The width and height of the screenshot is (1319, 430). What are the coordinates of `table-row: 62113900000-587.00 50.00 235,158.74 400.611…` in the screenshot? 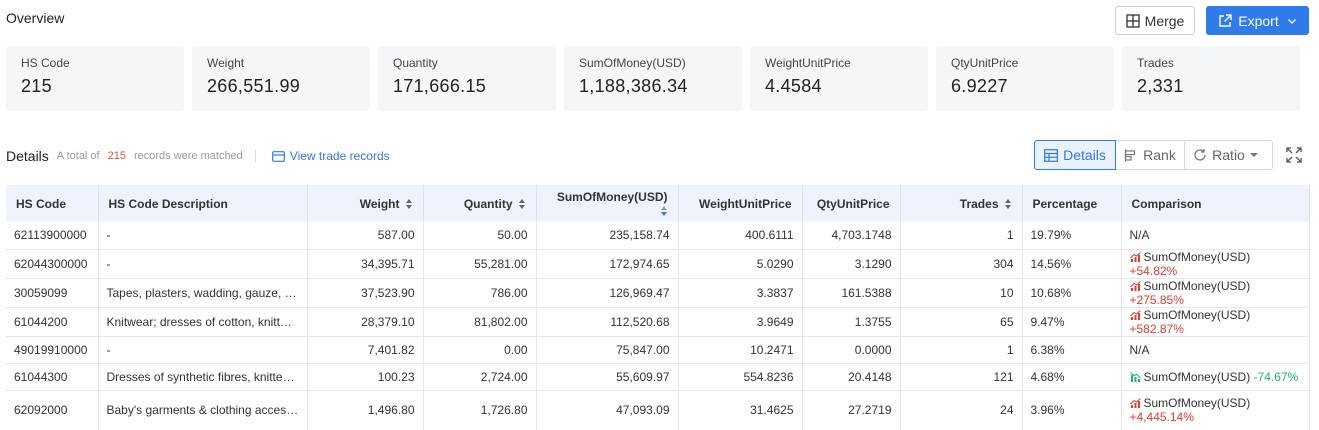 It's located at (658, 236).